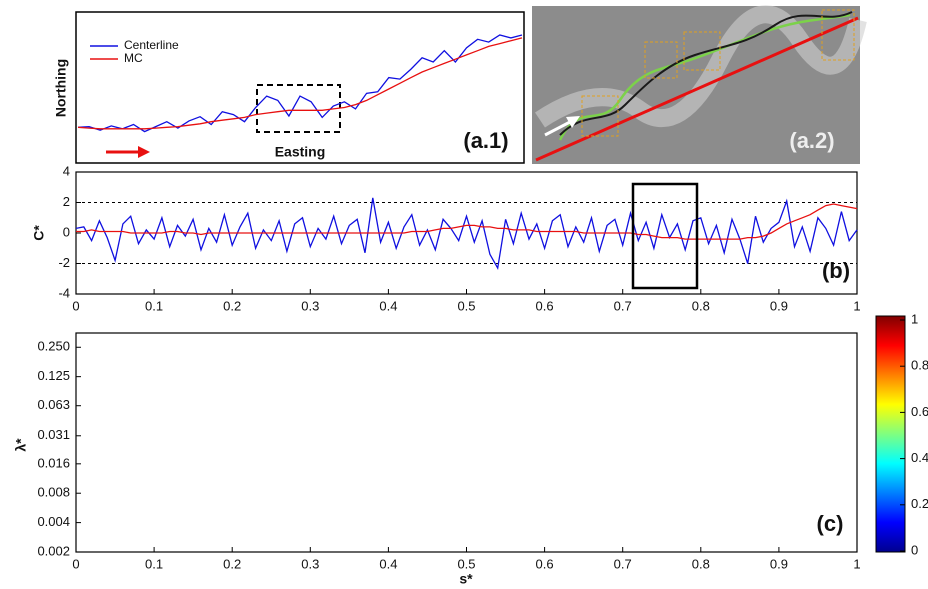  What do you see at coordinates (830, 523) in the screenshot?
I see `panel-label: (c)` at bounding box center [830, 523].